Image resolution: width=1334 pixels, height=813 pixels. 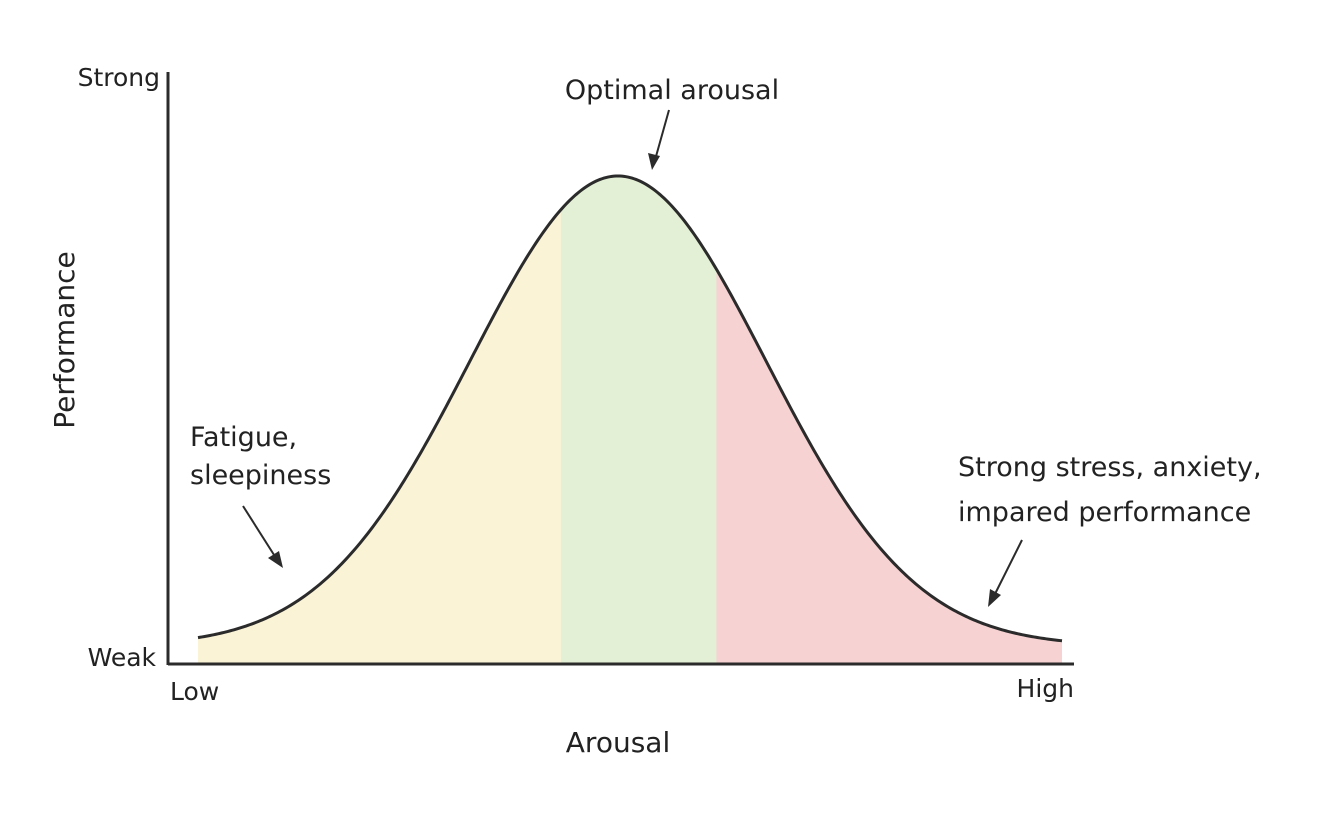 I want to click on x-tick-high: High, so click(x=1045, y=688).